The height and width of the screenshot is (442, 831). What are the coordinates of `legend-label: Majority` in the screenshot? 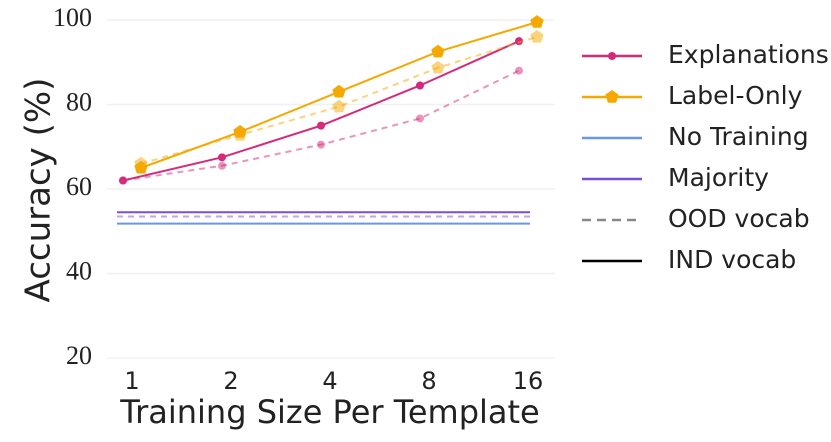 It's located at (718, 177).